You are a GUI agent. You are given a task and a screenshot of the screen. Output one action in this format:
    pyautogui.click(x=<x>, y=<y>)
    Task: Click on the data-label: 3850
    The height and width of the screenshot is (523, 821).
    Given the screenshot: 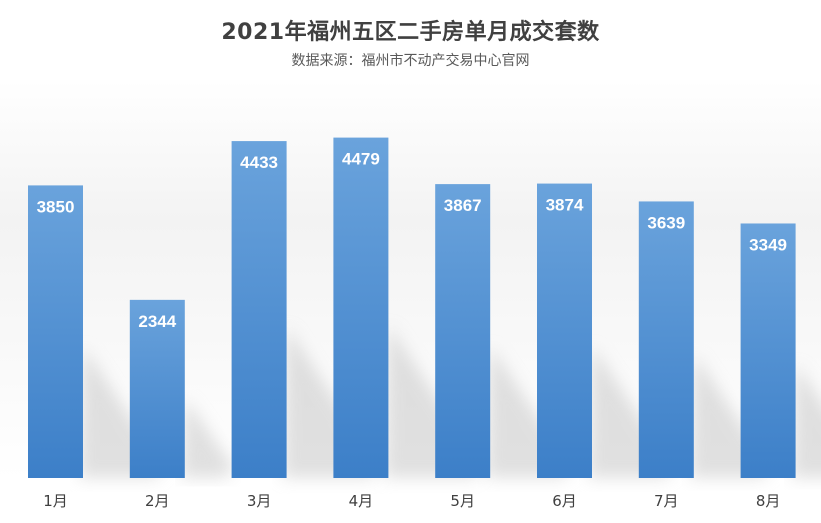 What is the action you would take?
    pyautogui.click(x=56, y=206)
    